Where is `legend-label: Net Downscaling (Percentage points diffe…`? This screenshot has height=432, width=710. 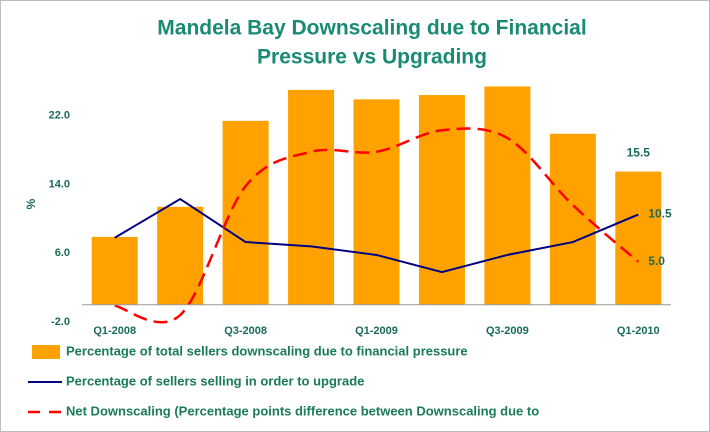 legend-label: Net Downscaling (Percentage points diffe… is located at coordinates (302, 410).